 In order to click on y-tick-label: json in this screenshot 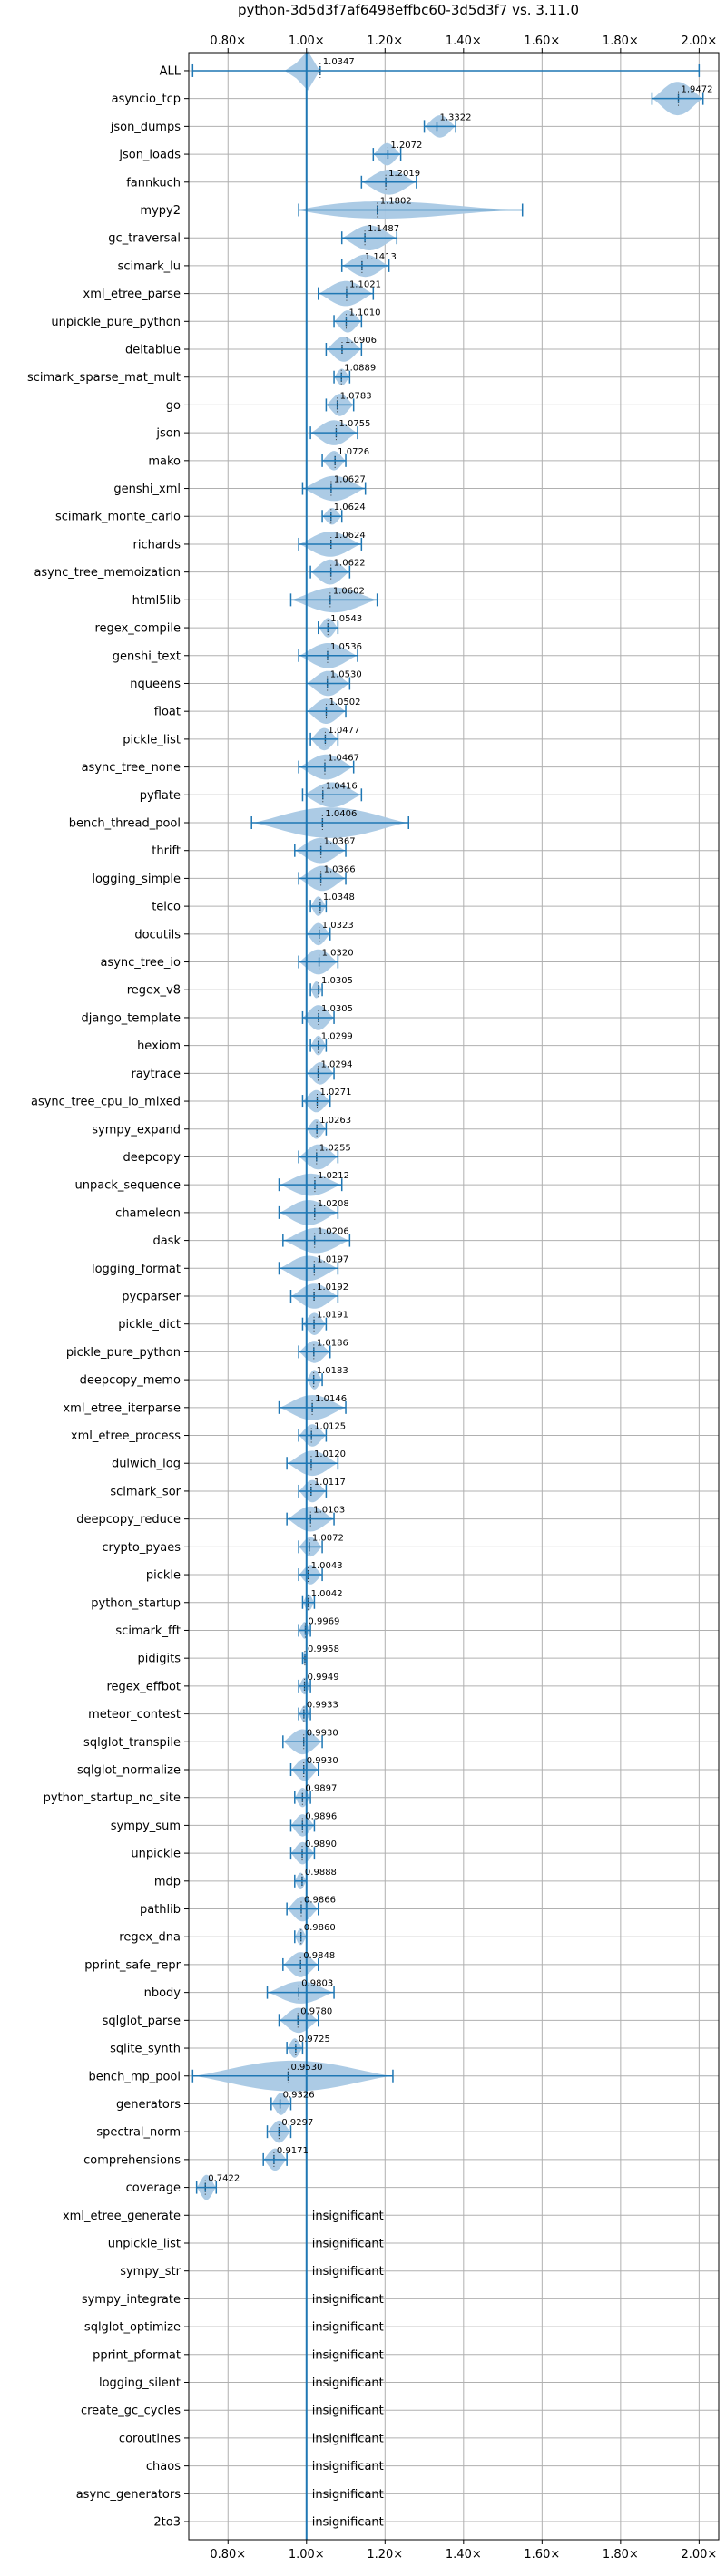, I will do `click(168, 434)`.